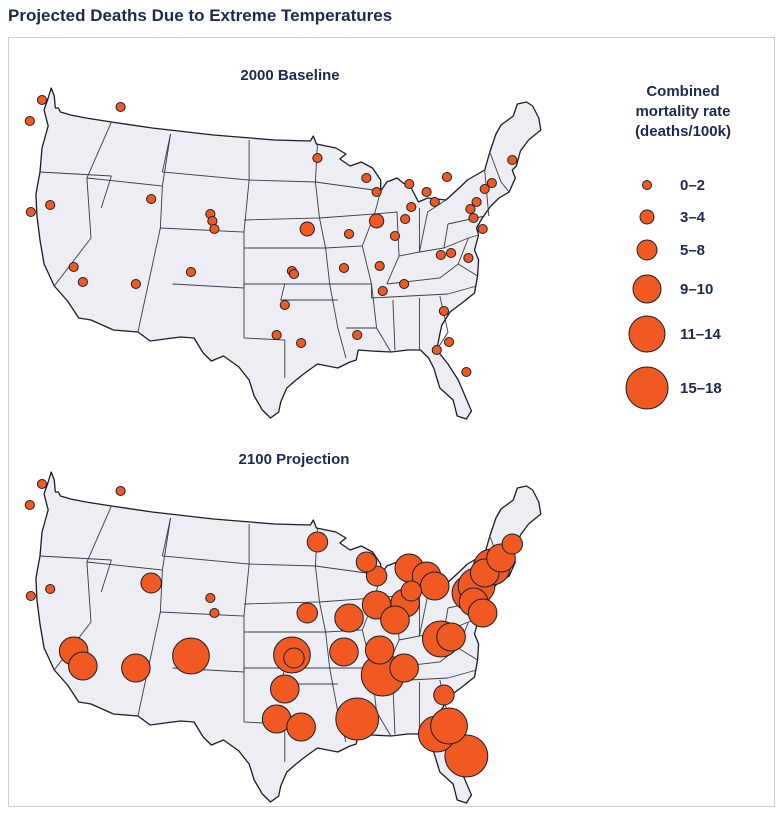 This screenshot has height=815, width=784. What do you see at coordinates (701, 334) in the screenshot?
I see `legend-label: 11–14` at bounding box center [701, 334].